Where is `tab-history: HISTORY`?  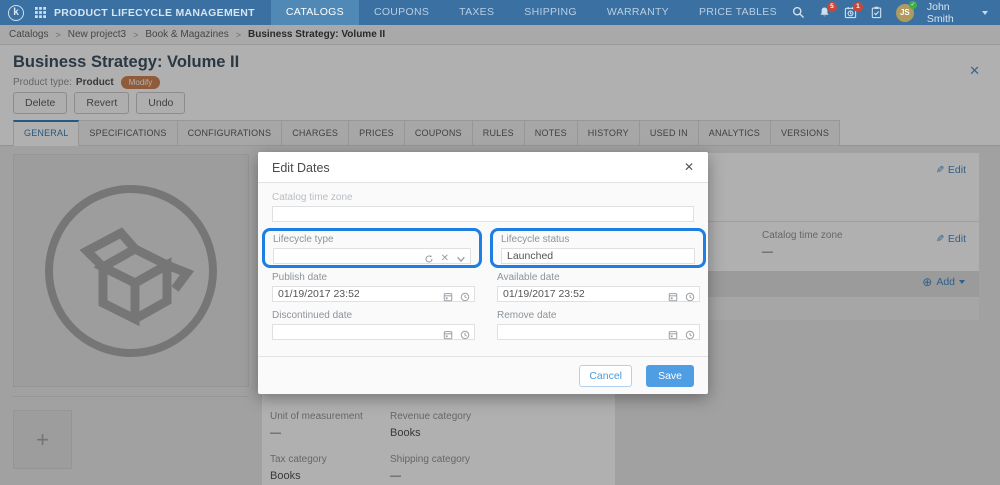 tab-history: HISTORY is located at coordinates (608, 133).